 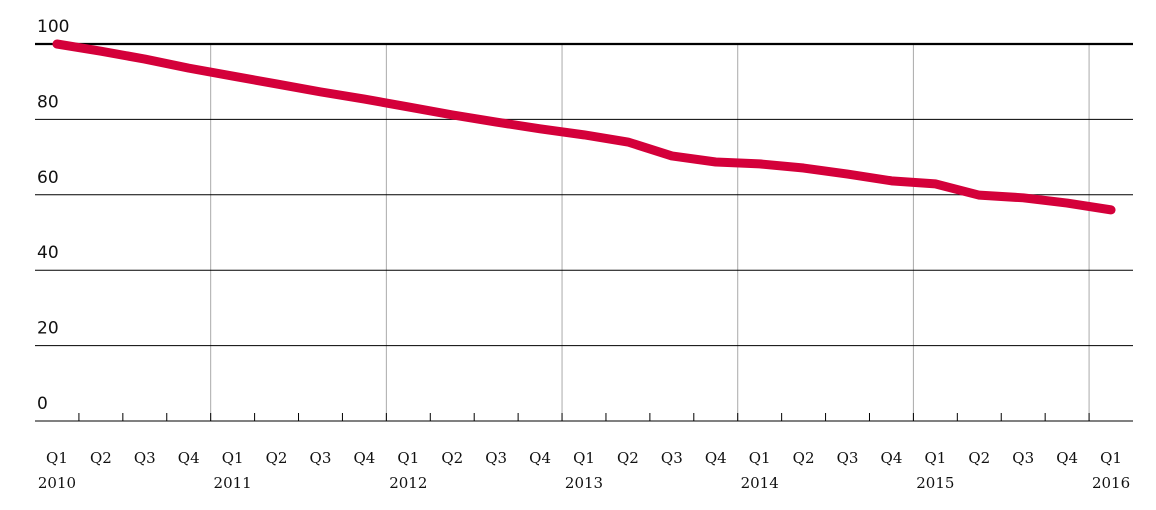 I want to click on y-tick-label: 40, so click(x=48, y=253).